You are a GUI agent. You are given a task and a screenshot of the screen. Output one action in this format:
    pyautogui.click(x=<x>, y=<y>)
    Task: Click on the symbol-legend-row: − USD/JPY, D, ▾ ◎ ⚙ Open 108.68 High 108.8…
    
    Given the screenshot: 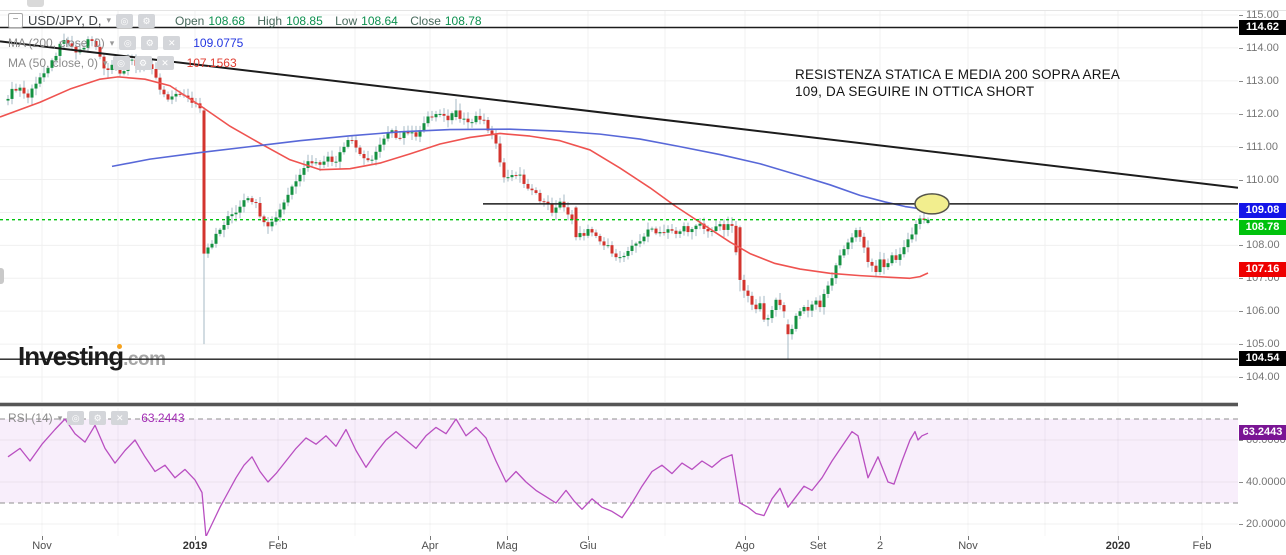 What is the action you would take?
    pyautogui.click(x=245, y=20)
    